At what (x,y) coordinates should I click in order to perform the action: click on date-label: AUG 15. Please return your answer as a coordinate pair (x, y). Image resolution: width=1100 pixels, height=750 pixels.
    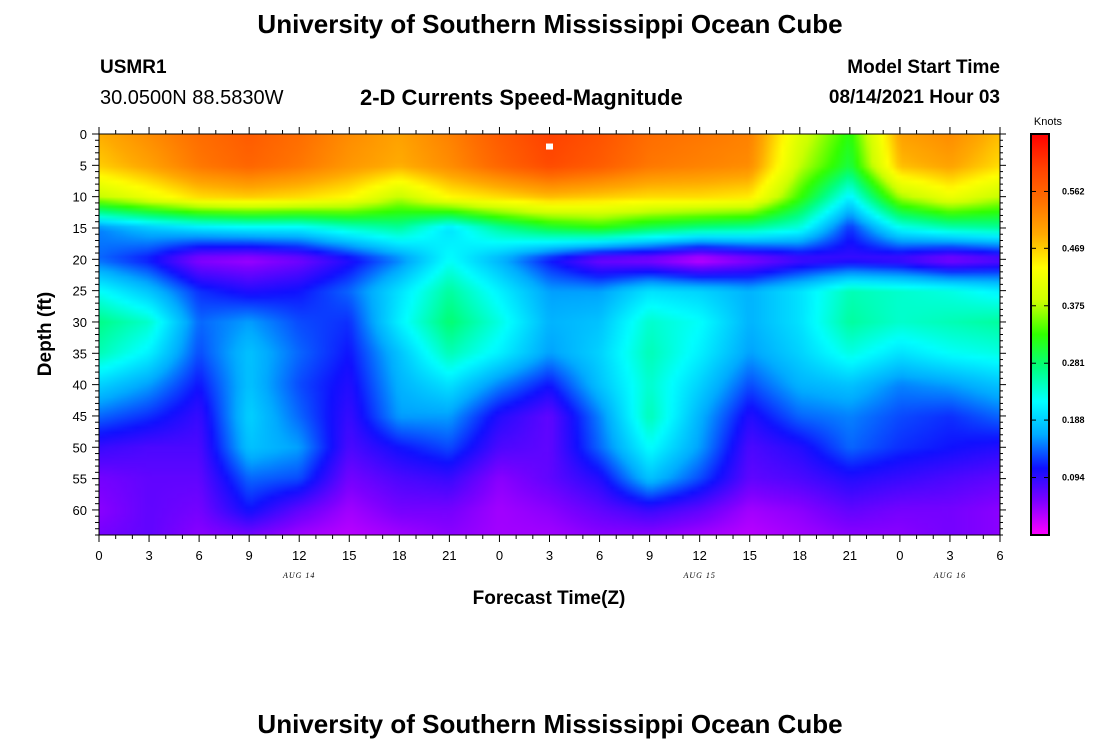
    Looking at the image, I should click on (698, 575).